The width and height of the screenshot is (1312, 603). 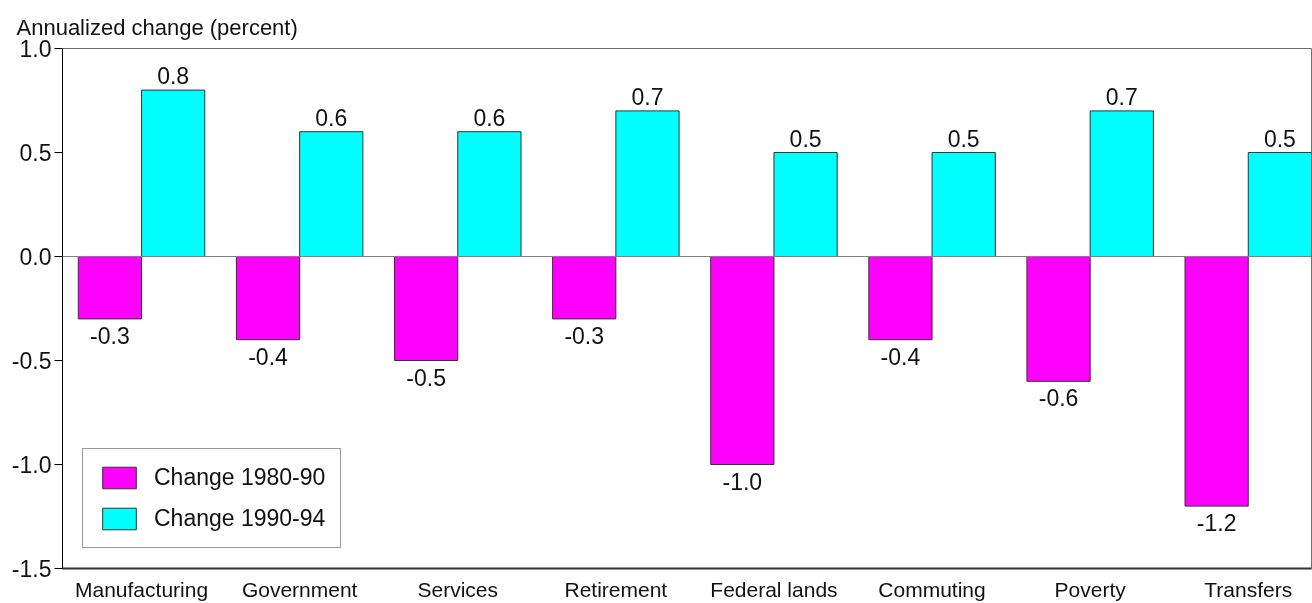 What do you see at coordinates (31, 361) in the screenshot?
I see `y-tick-label: -0.5` at bounding box center [31, 361].